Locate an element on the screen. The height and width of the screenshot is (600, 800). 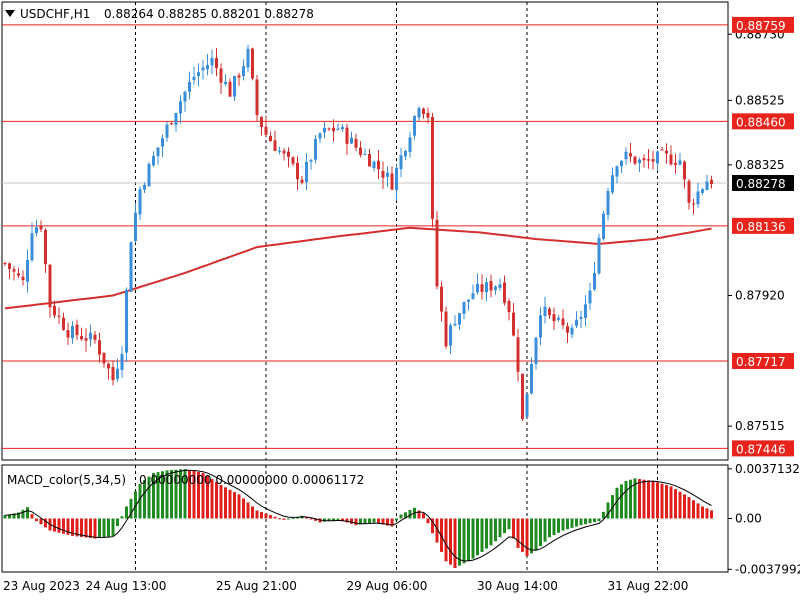
level-tag-label: 0.88136 is located at coordinates (761, 227).